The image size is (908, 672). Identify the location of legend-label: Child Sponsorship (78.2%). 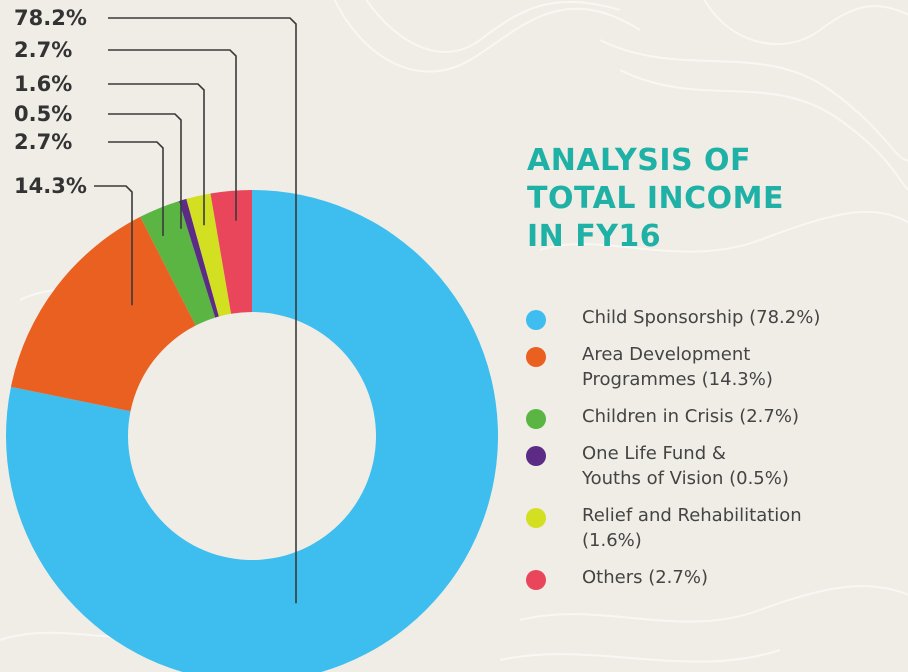
(701, 317).